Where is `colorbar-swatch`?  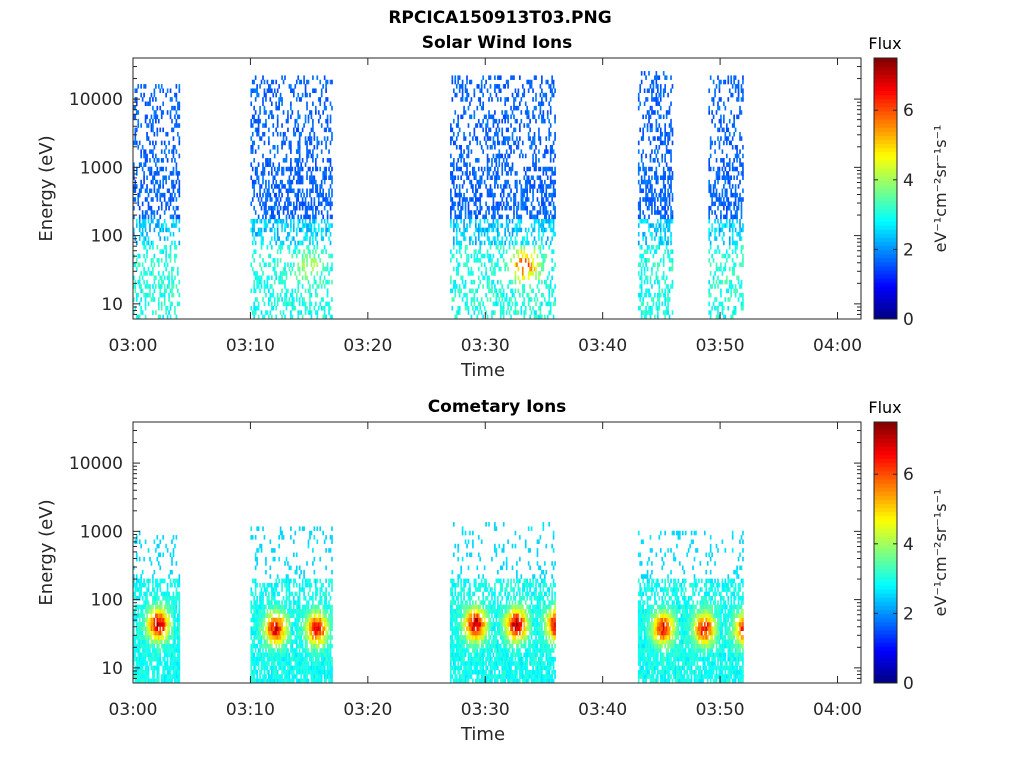
colorbar-swatch is located at coordinates (885, 190).